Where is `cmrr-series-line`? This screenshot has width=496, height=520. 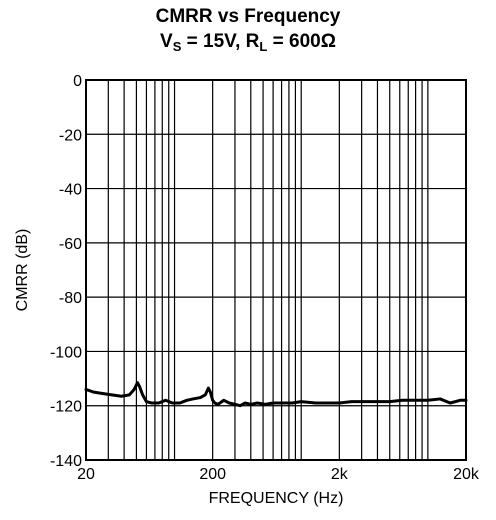 cmrr-series-line is located at coordinates (276, 394).